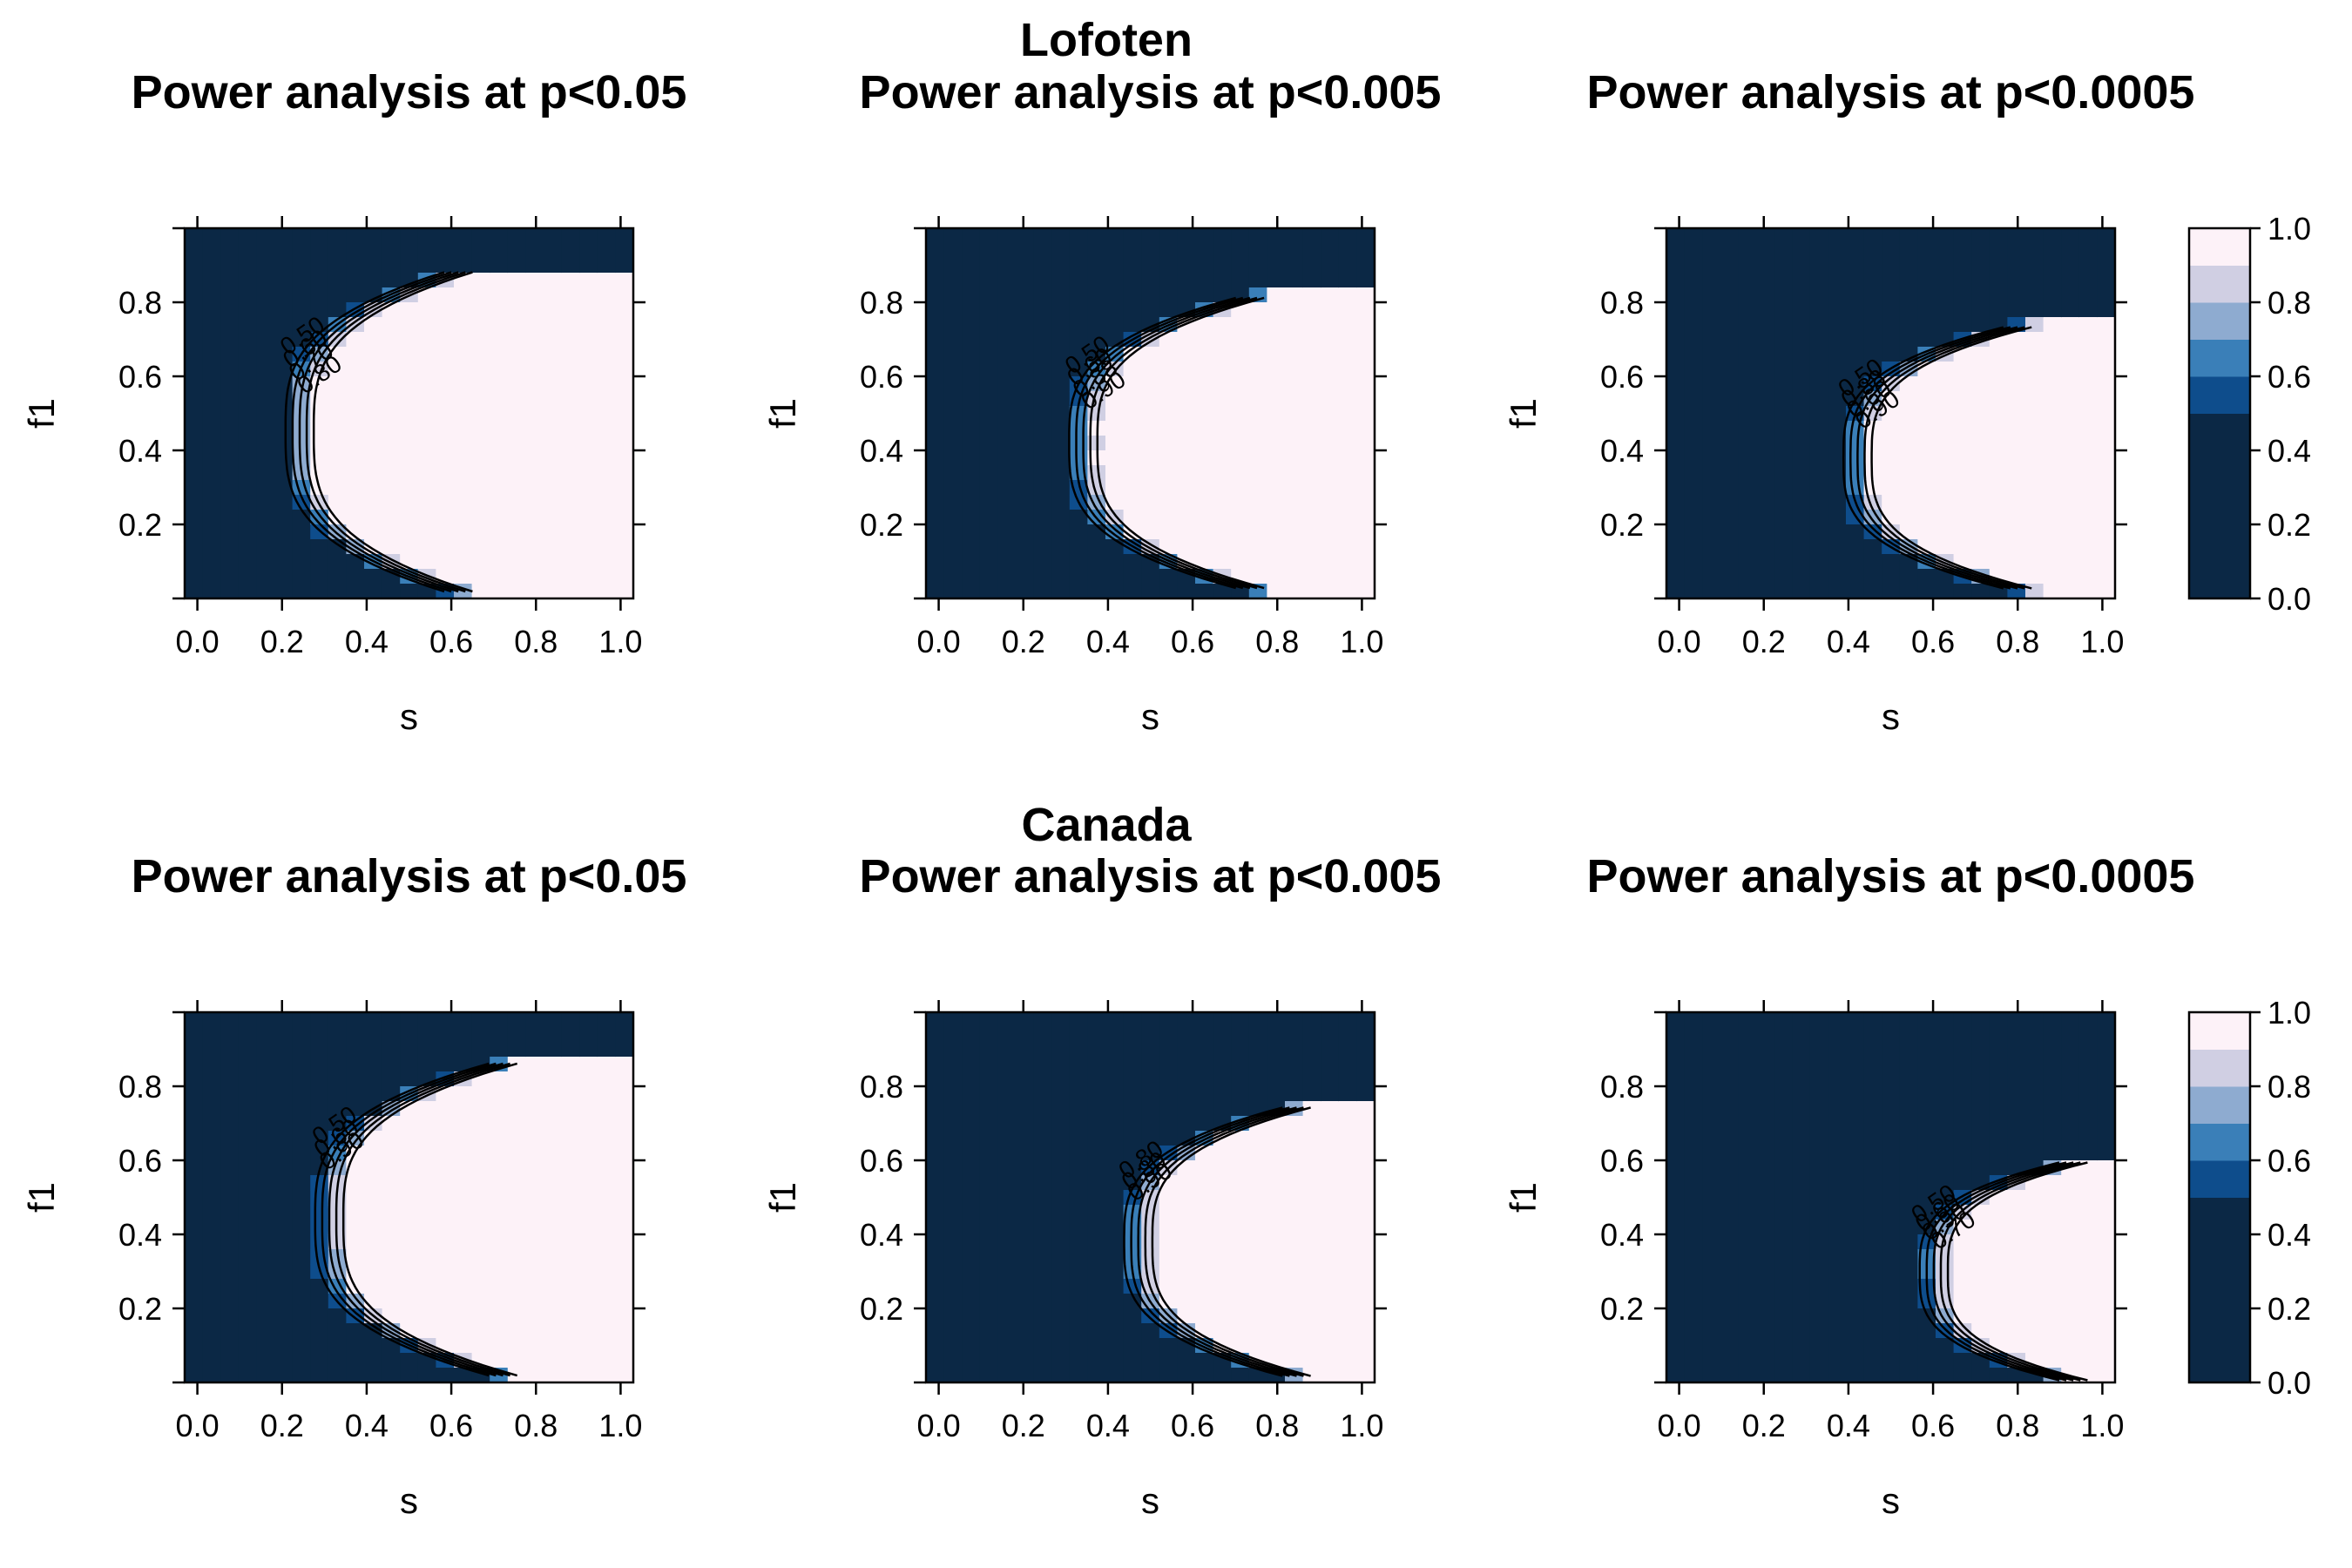 The height and width of the screenshot is (1568, 2352). I want to click on x-tick-label: 1.0, so click(620, 1425).